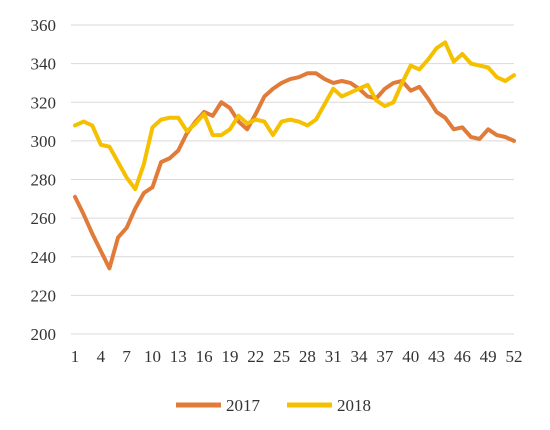 The width and height of the screenshot is (550, 430). I want to click on y-tick-label: 360, so click(44, 25).